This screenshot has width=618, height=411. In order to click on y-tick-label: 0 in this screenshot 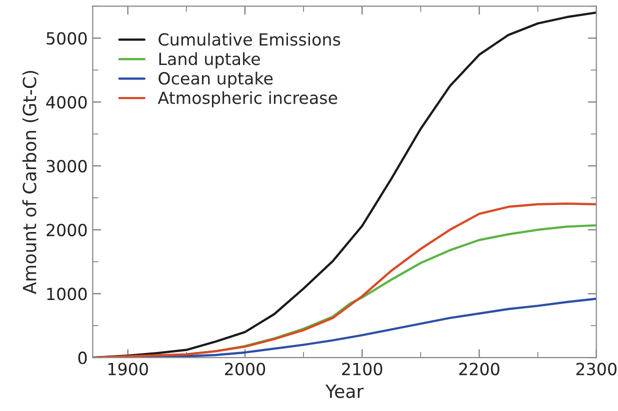, I will do `click(82, 358)`.